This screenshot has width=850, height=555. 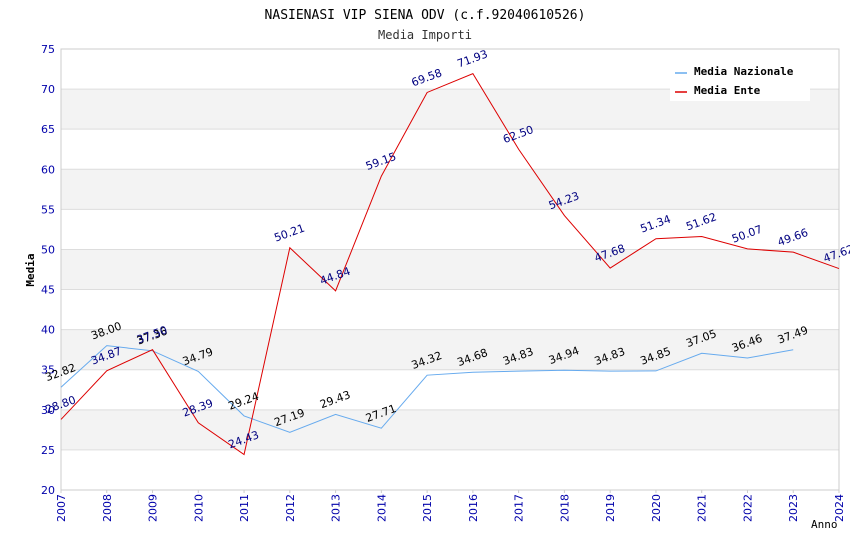 What do you see at coordinates (48, 169) in the screenshot?
I see `y-tick-label: 60` at bounding box center [48, 169].